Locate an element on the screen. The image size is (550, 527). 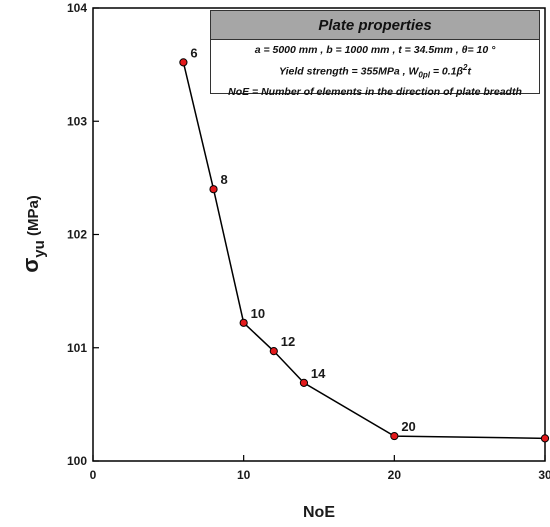
y-axis-title: σyu (MPa) is located at coordinates (33, 234).